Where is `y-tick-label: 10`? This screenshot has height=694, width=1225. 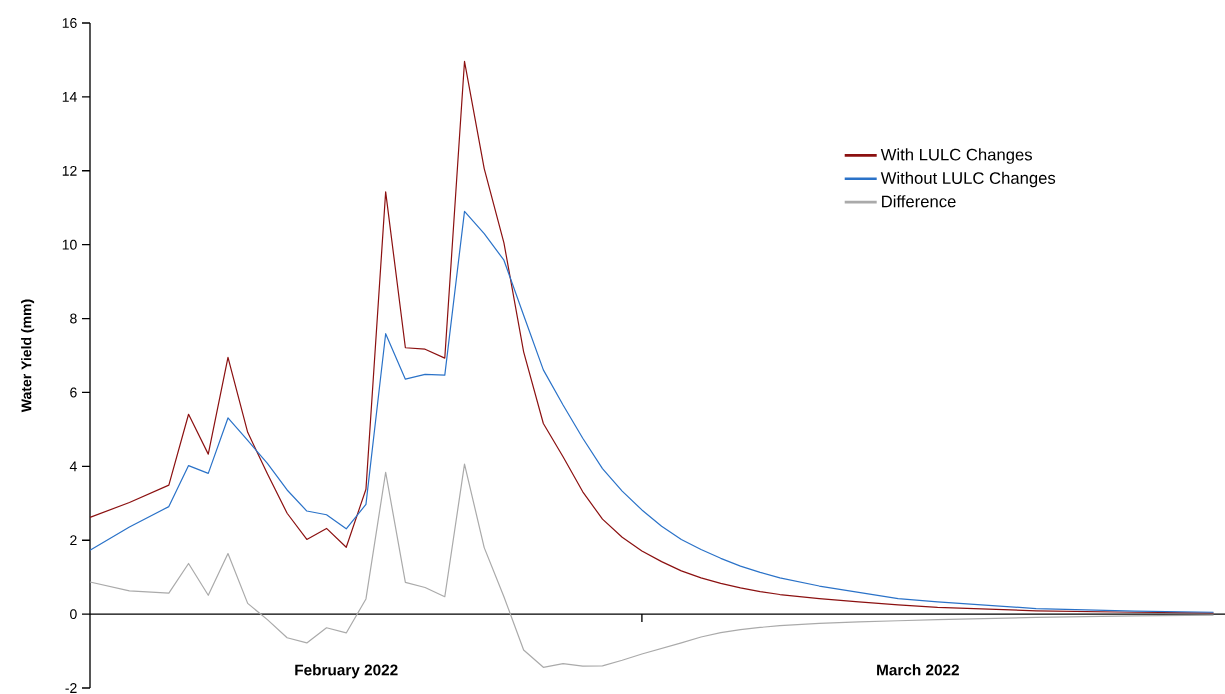
y-tick-label: 10 is located at coordinates (69, 244).